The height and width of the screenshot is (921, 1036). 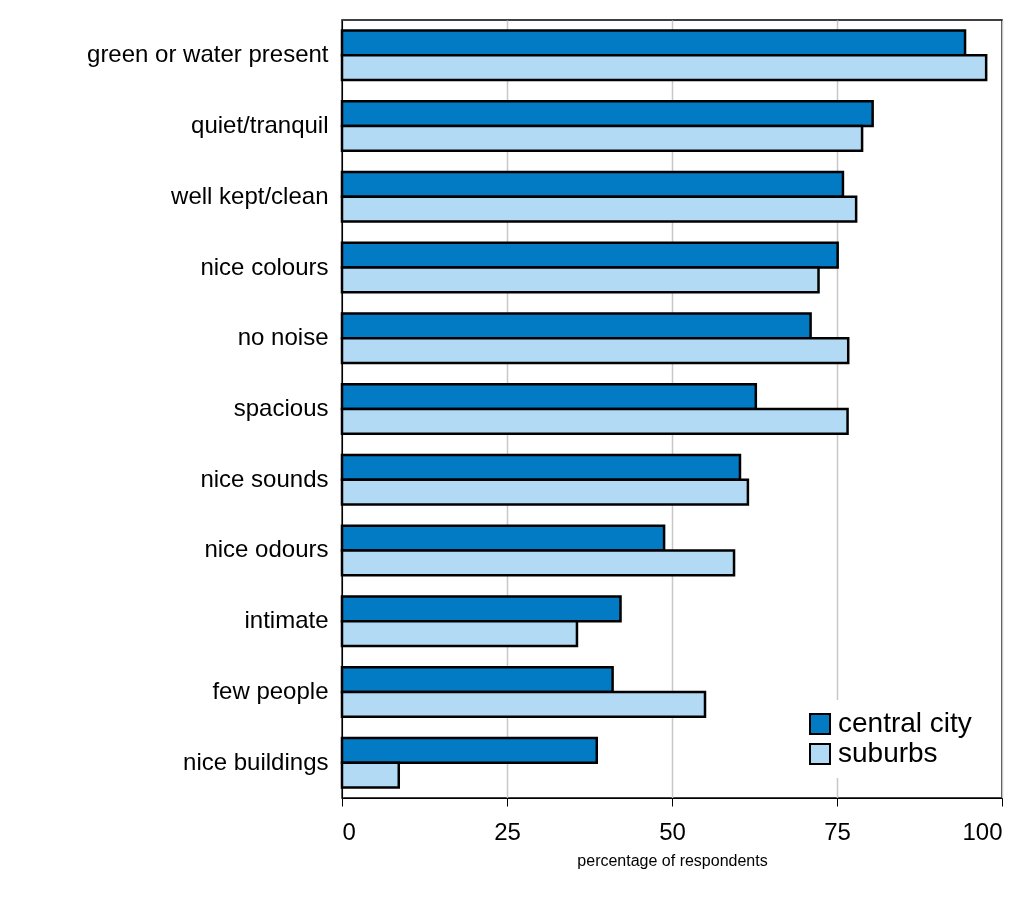 What do you see at coordinates (270, 690) in the screenshot?
I see `y-tick-label: few people` at bounding box center [270, 690].